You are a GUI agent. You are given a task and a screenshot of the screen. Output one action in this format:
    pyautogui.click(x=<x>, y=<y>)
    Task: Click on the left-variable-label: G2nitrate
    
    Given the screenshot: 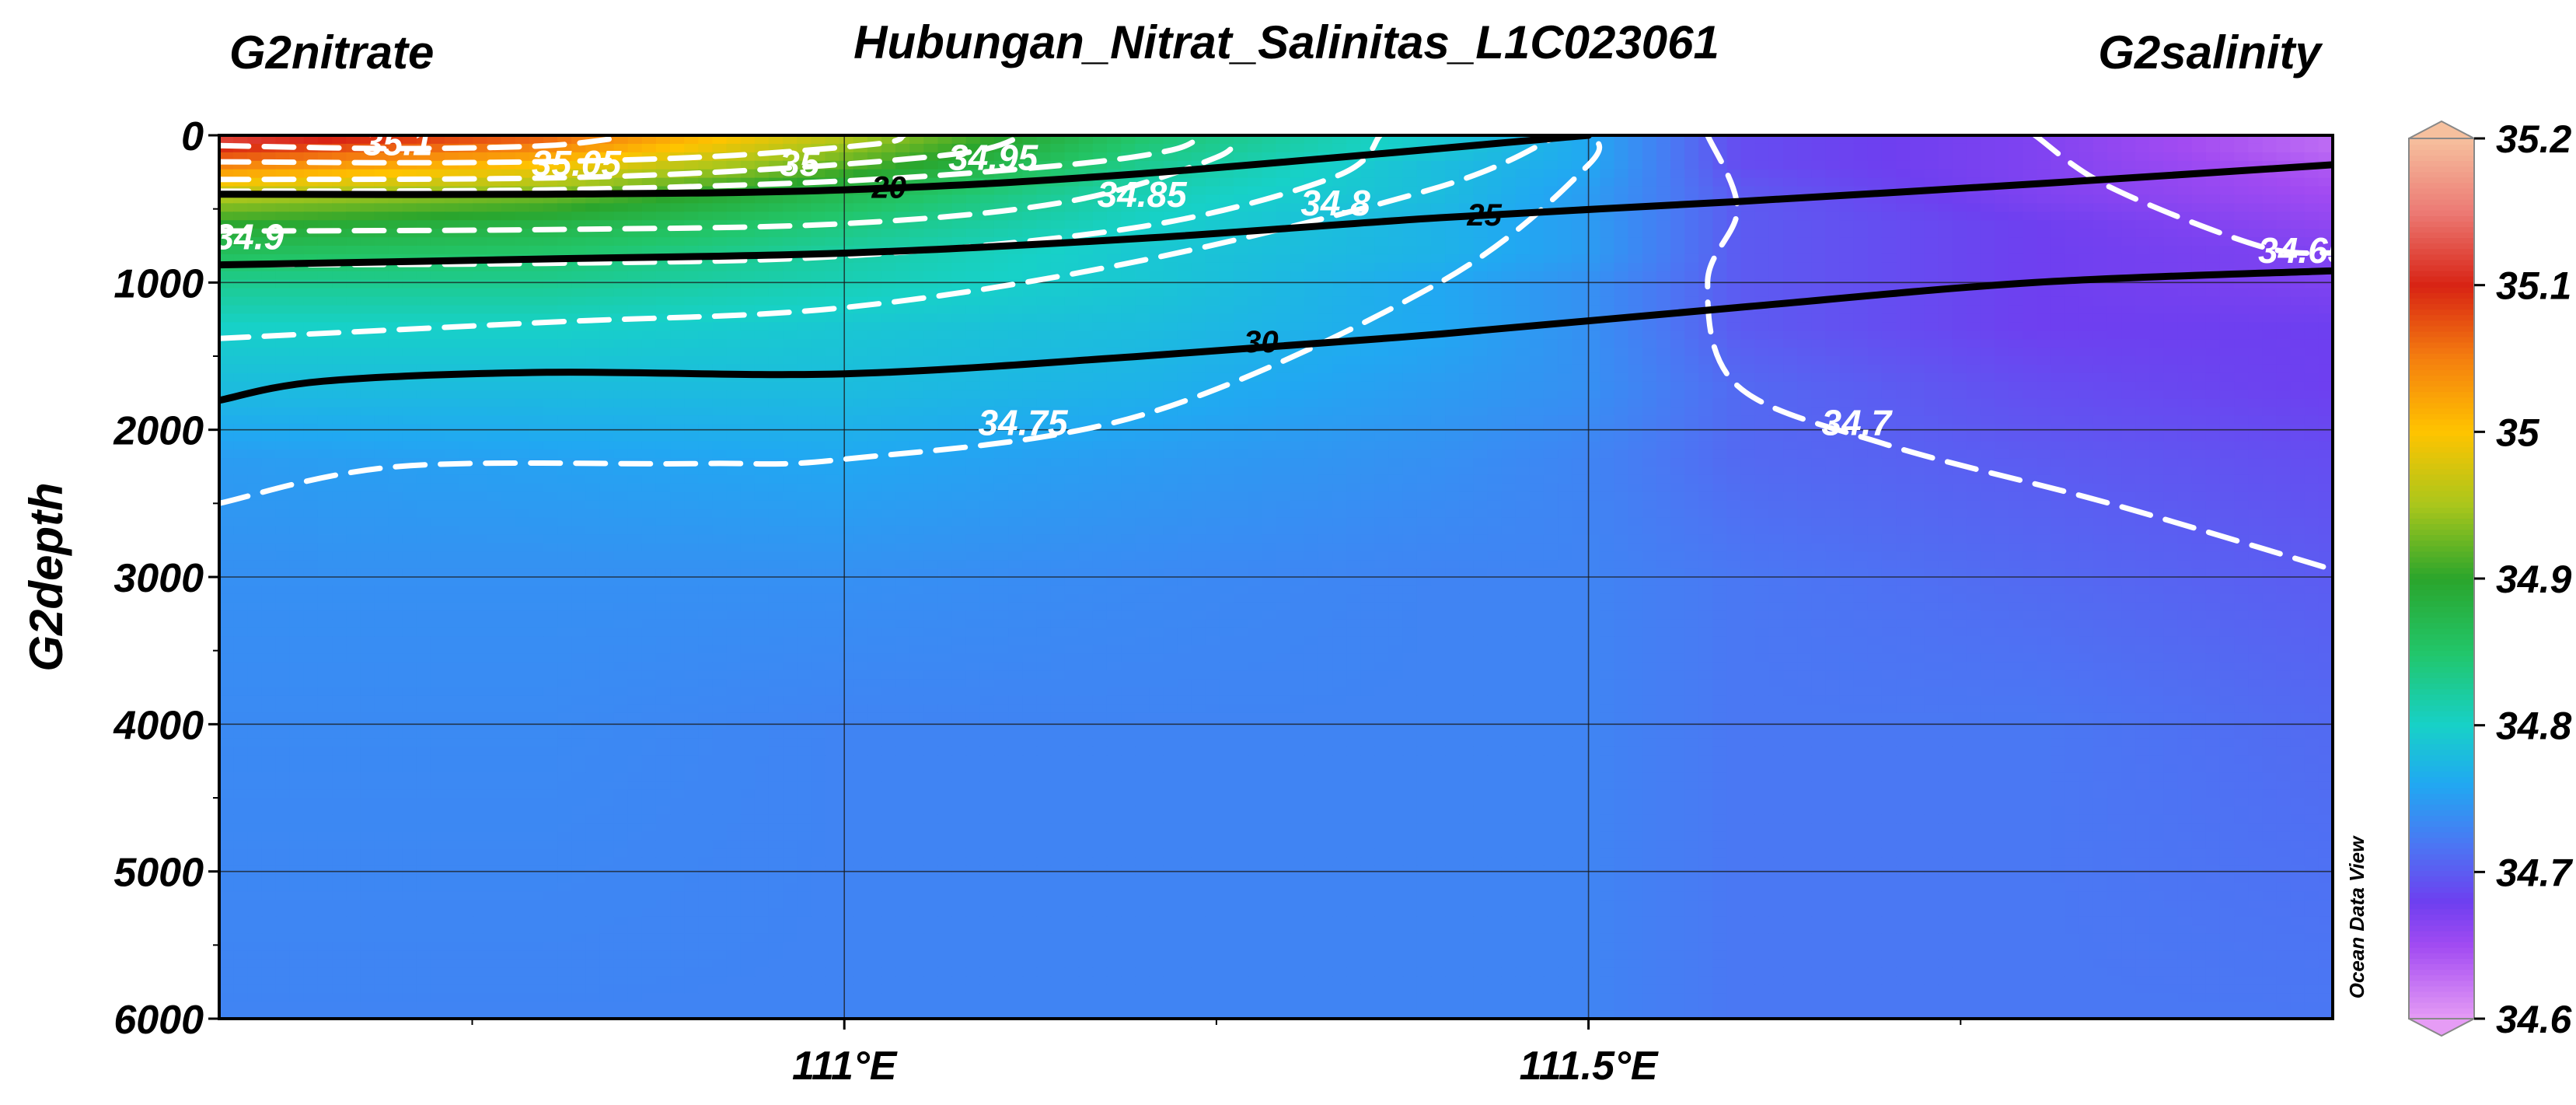 What is the action you would take?
    pyautogui.click(x=331, y=53)
    